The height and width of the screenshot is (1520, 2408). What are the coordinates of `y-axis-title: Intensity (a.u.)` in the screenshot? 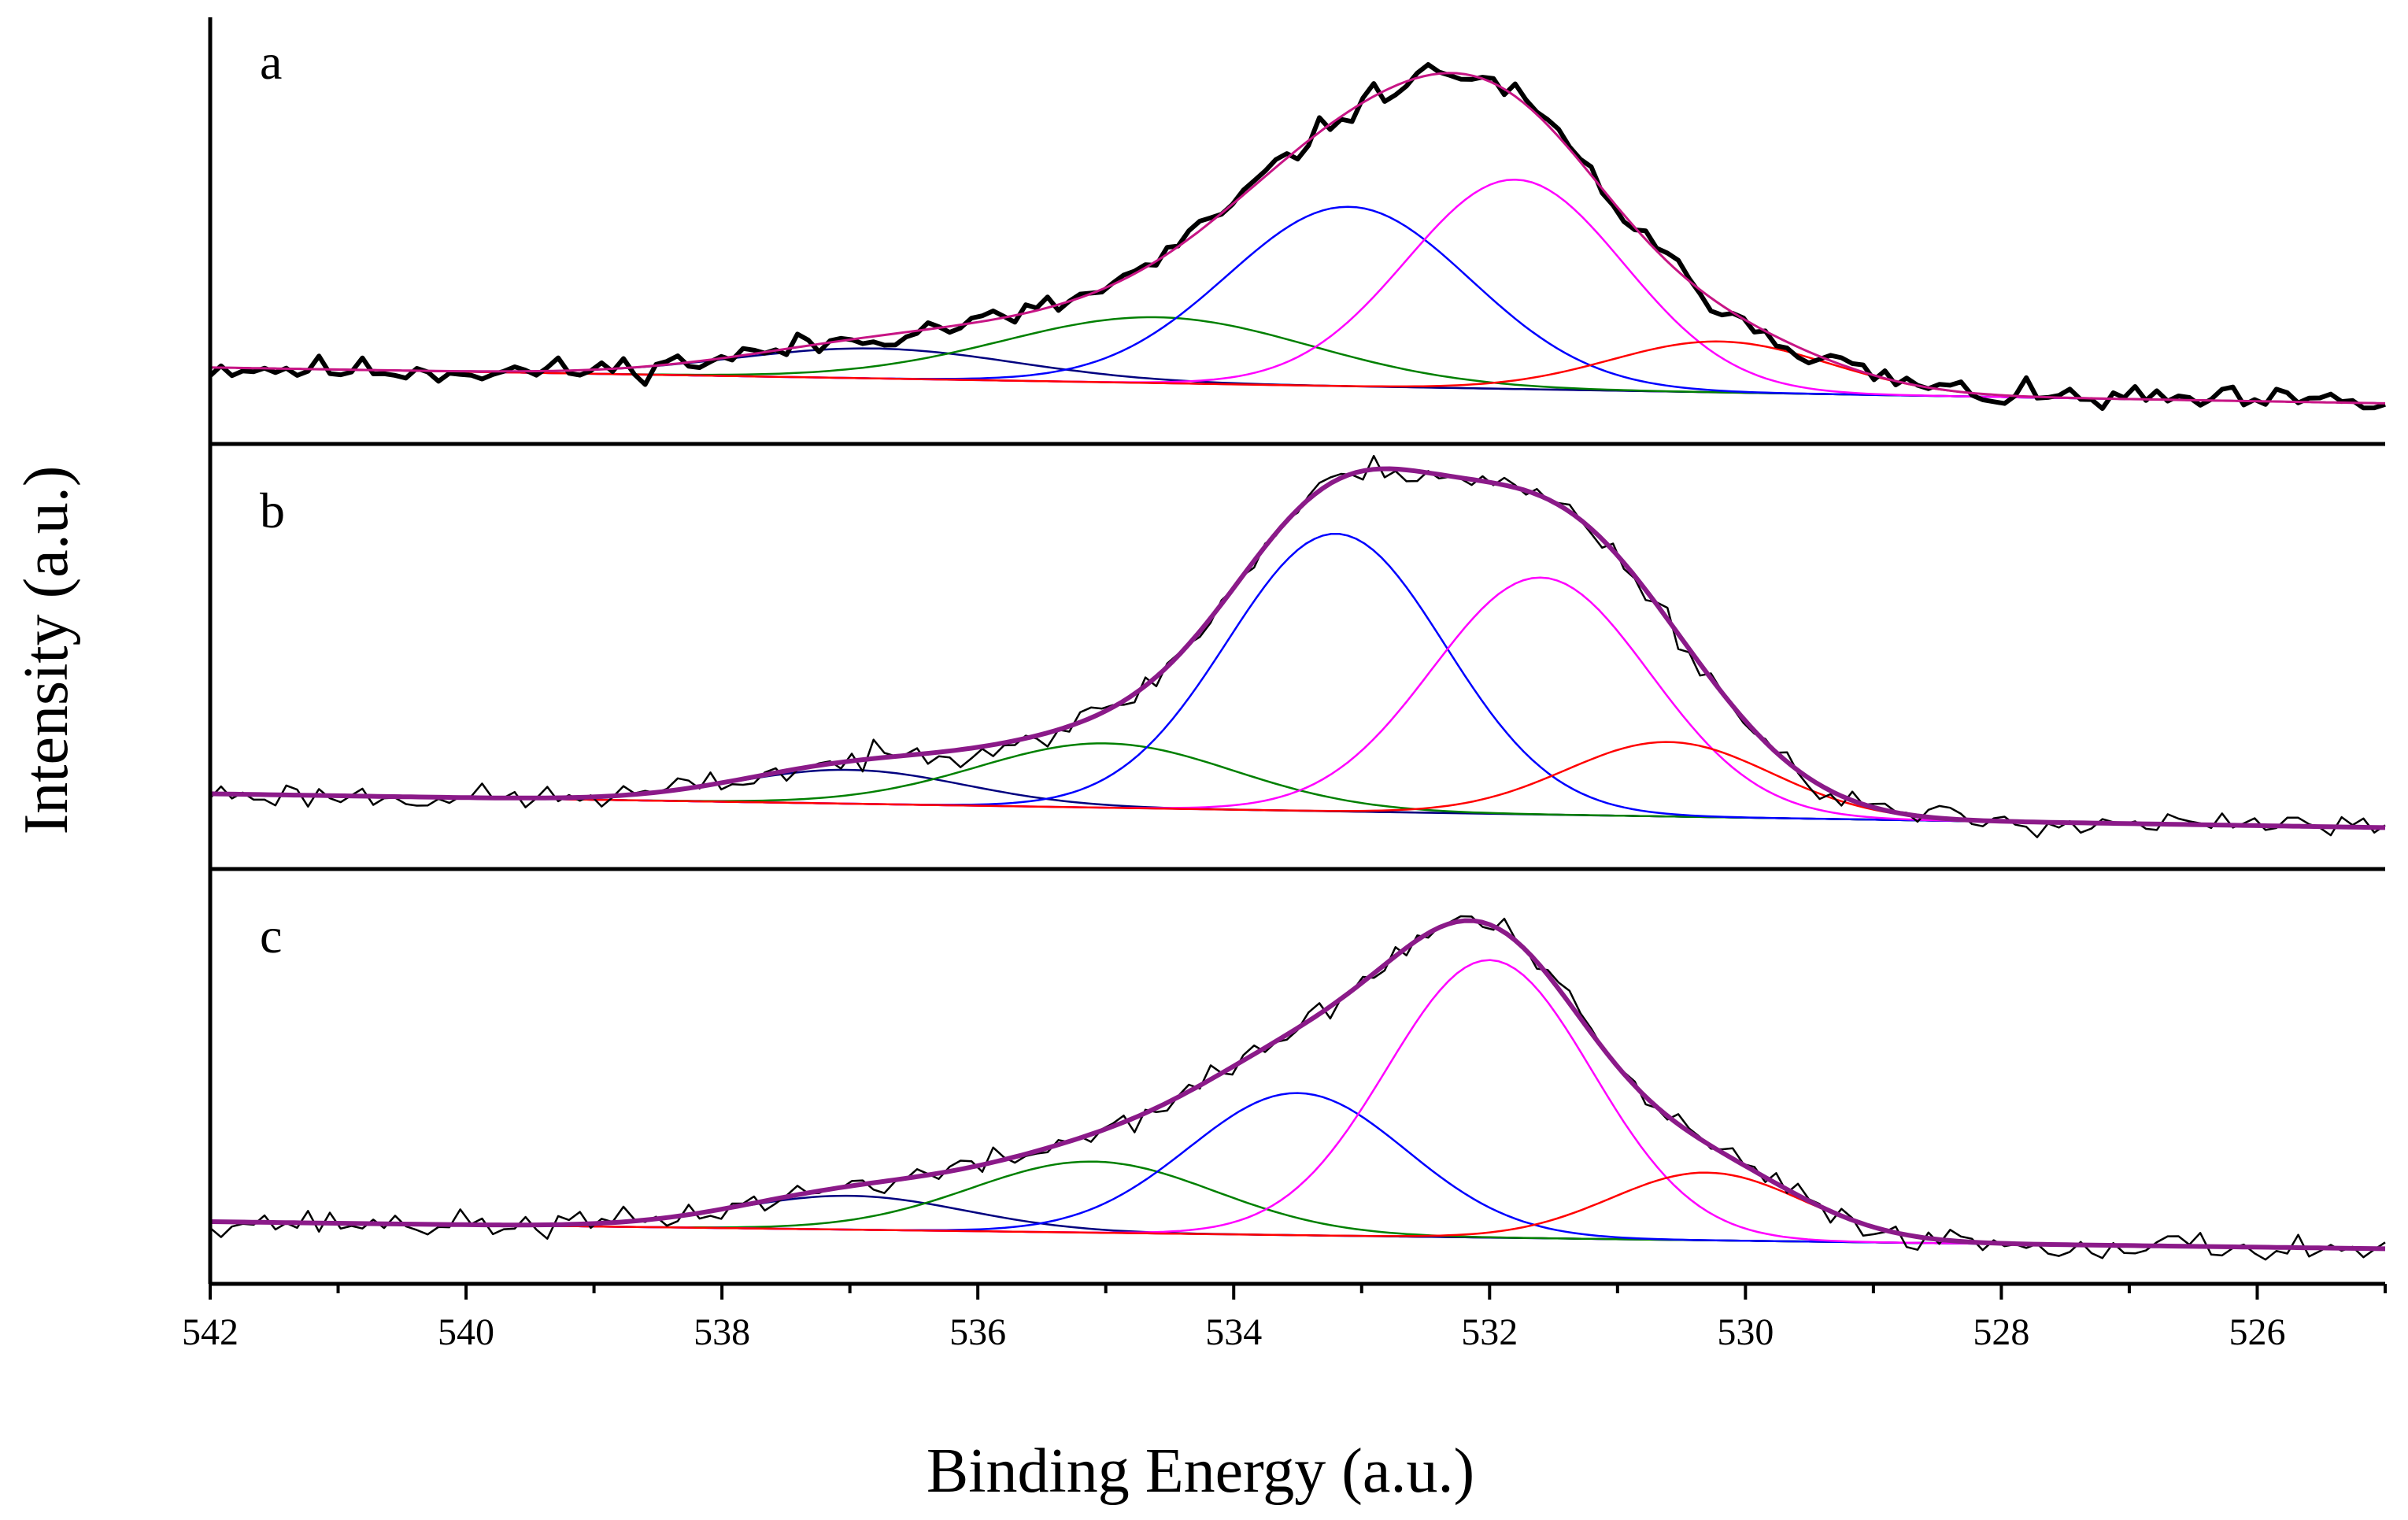 It's located at (47, 651).